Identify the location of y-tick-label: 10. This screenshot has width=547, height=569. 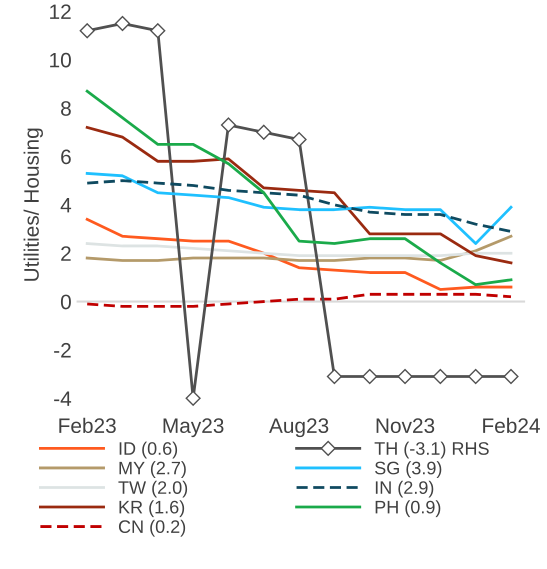
(60, 60).